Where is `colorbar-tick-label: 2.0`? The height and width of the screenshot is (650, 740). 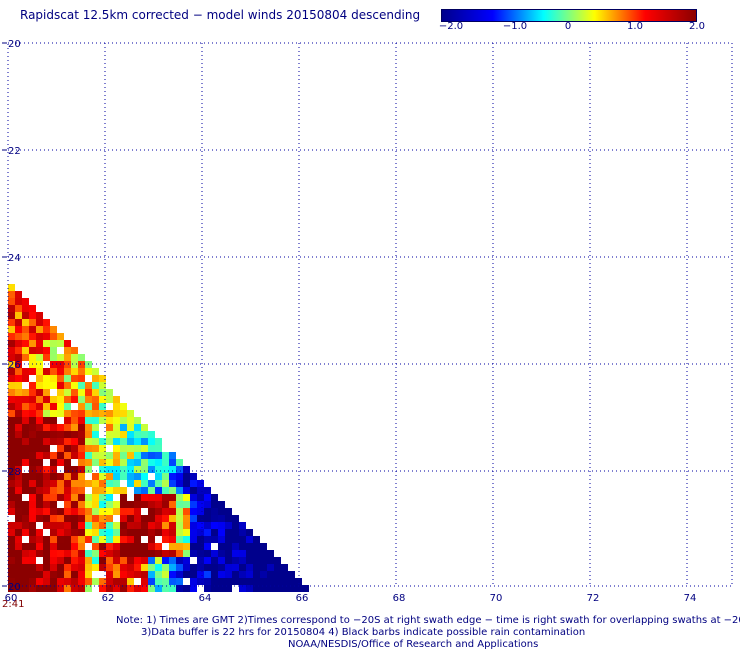 colorbar-tick-label: 2.0 is located at coordinates (697, 26).